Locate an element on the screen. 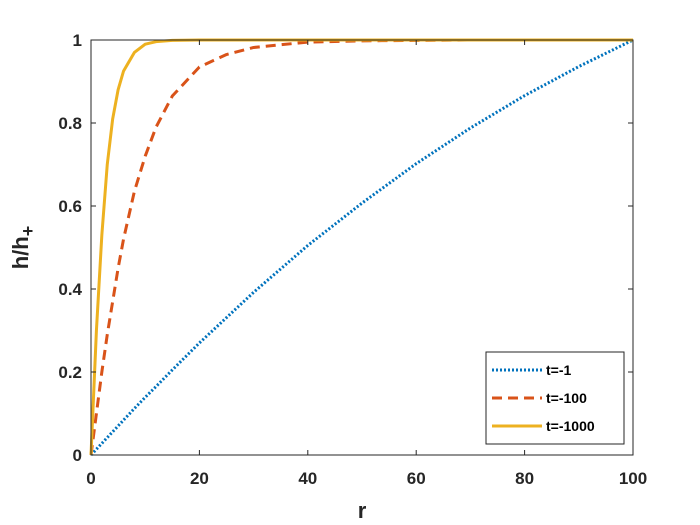 The height and width of the screenshot is (525, 700). x-tick-label: 0 is located at coordinates (90, 478).